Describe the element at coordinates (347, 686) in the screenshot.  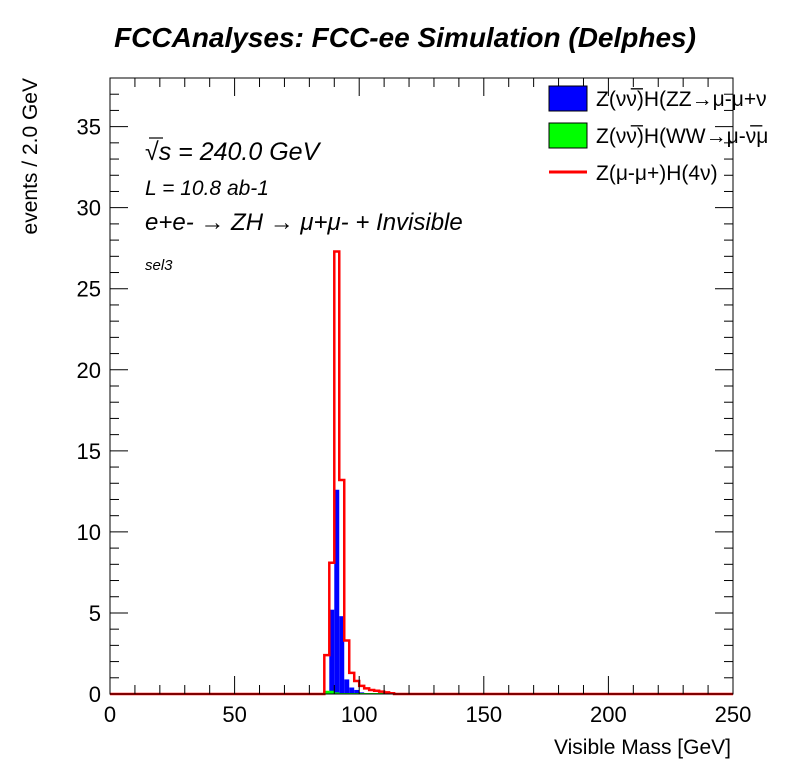
I see `bar-series0-bin4` at that location.